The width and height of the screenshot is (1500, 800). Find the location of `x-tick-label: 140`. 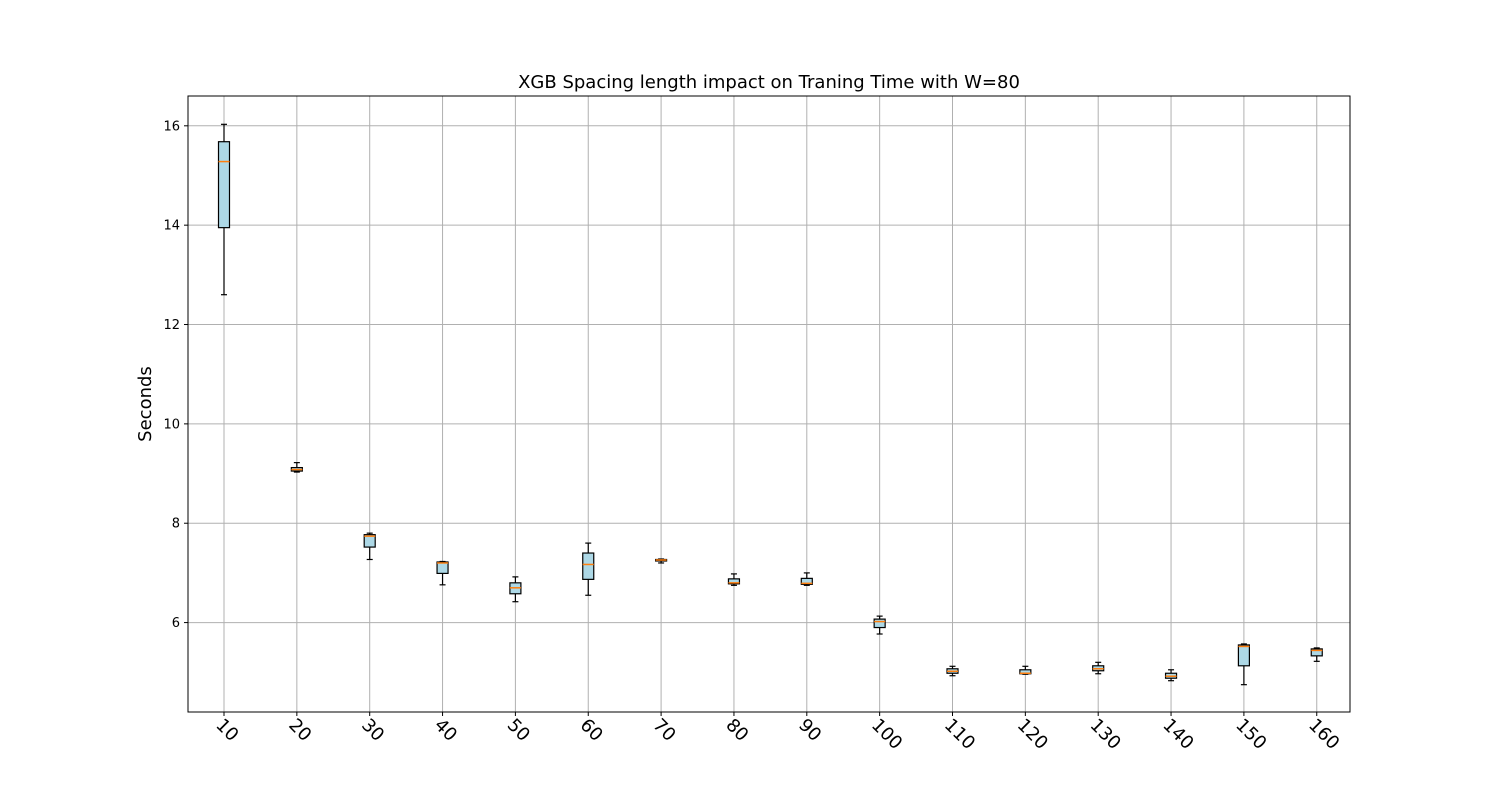

x-tick-label: 140 is located at coordinates (1178, 734).